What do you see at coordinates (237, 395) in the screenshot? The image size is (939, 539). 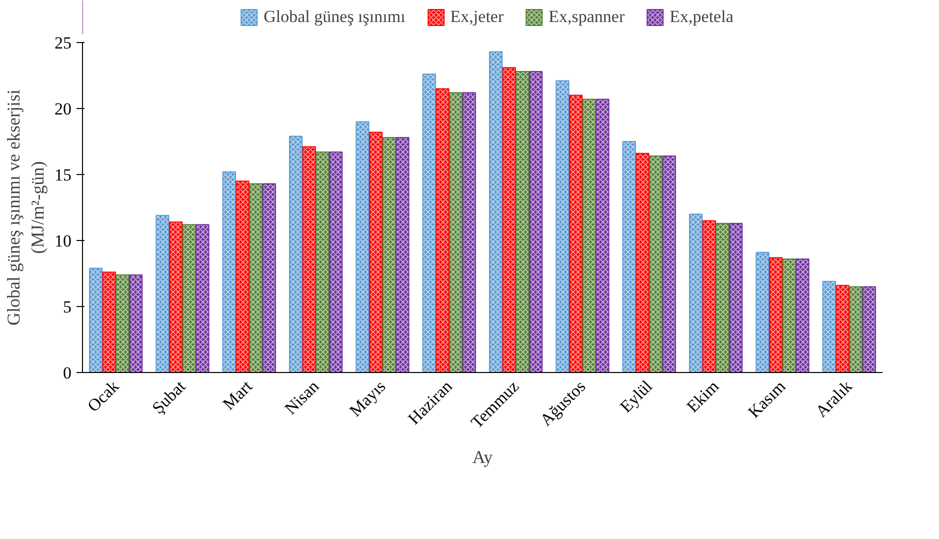 I see `x-tick-label: Mart` at bounding box center [237, 395].